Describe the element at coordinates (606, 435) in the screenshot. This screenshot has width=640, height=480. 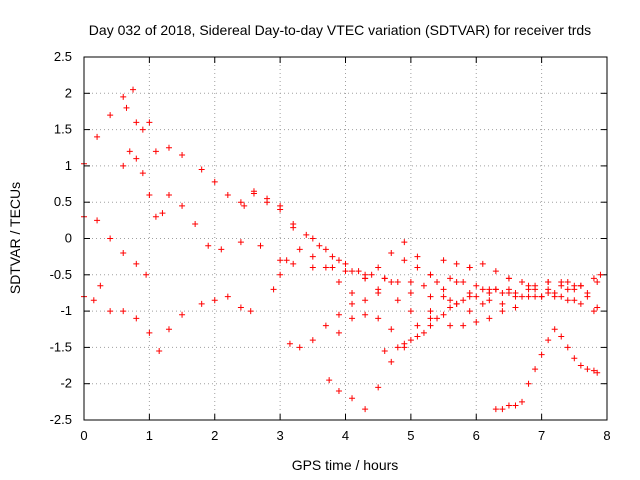
I see `x-tick-label: 8` at that location.